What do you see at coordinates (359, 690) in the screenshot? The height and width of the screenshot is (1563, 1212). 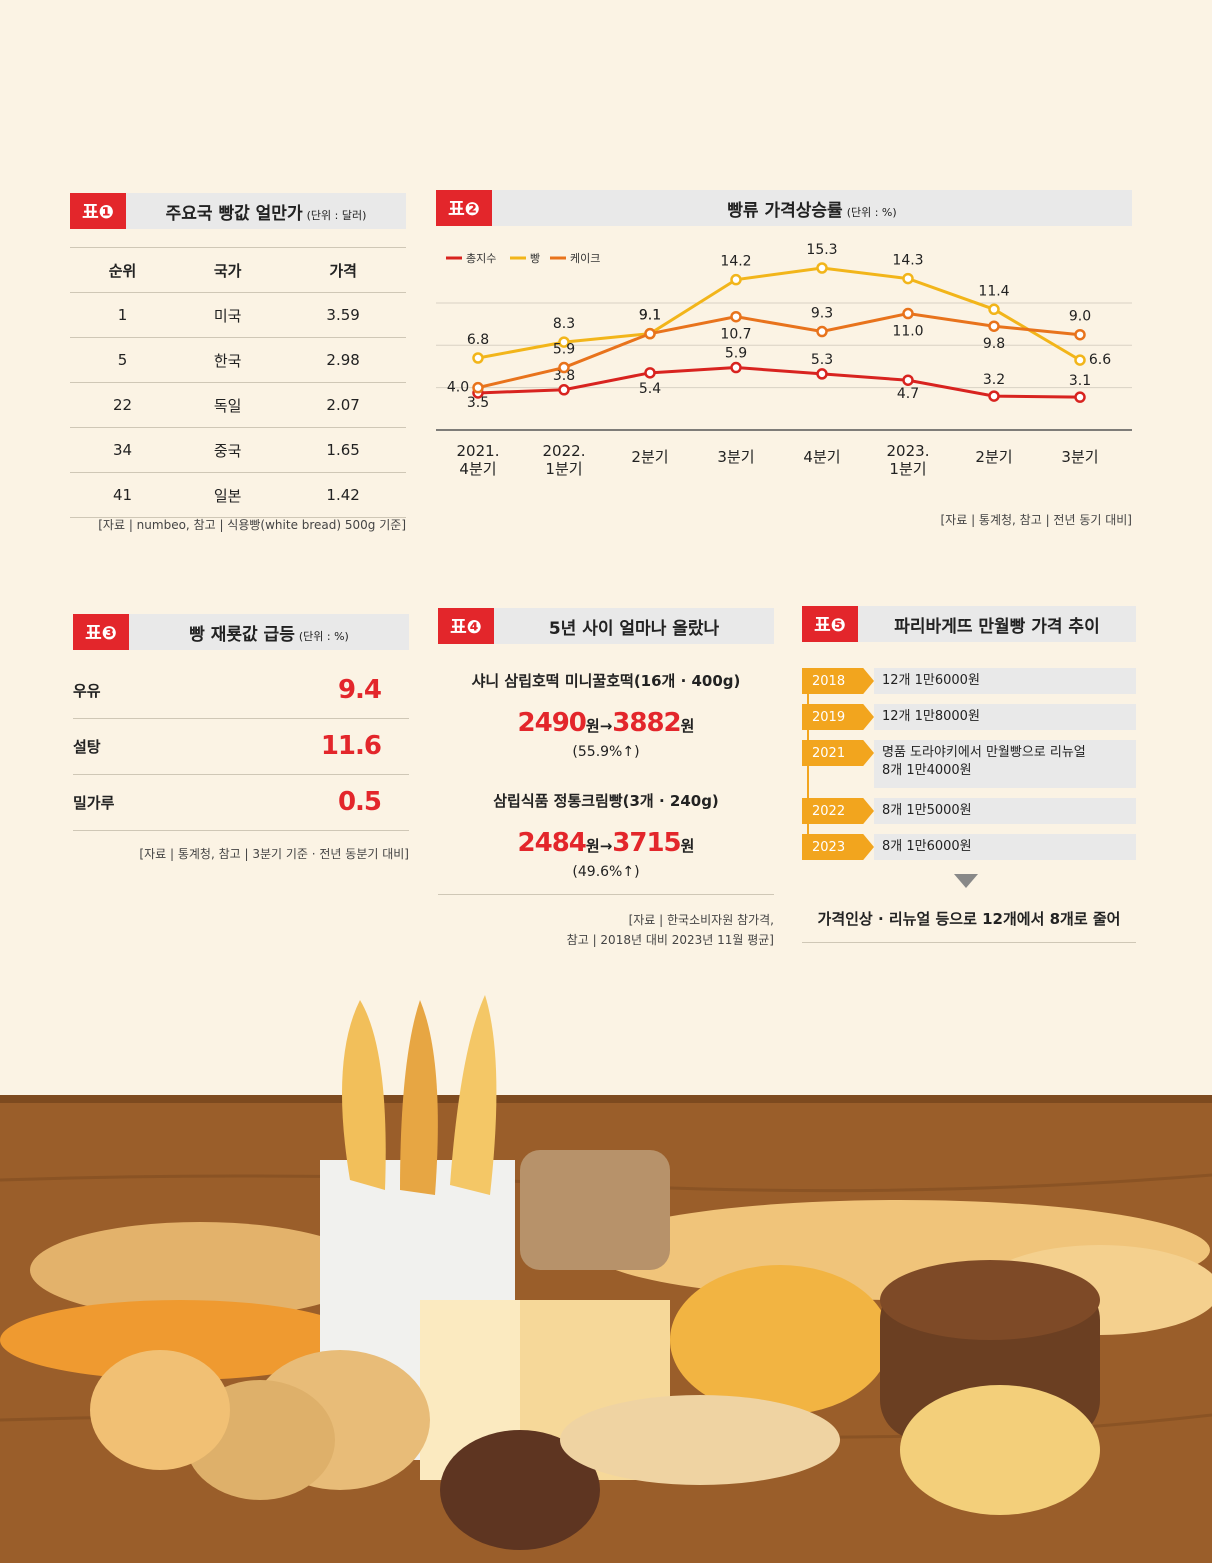 I see `ingredient-value: 9.4` at bounding box center [359, 690].